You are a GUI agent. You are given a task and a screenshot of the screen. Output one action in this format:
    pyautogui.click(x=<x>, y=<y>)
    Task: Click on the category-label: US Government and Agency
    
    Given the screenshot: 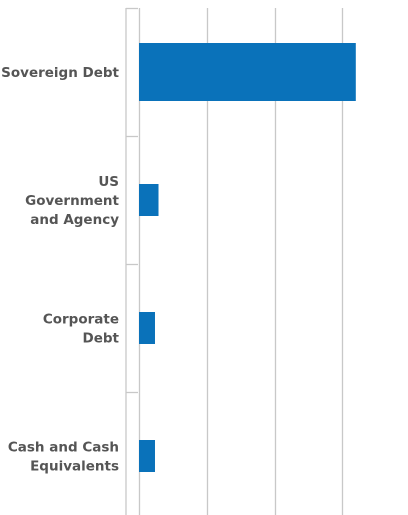 What is the action you would take?
    pyautogui.click(x=72, y=201)
    